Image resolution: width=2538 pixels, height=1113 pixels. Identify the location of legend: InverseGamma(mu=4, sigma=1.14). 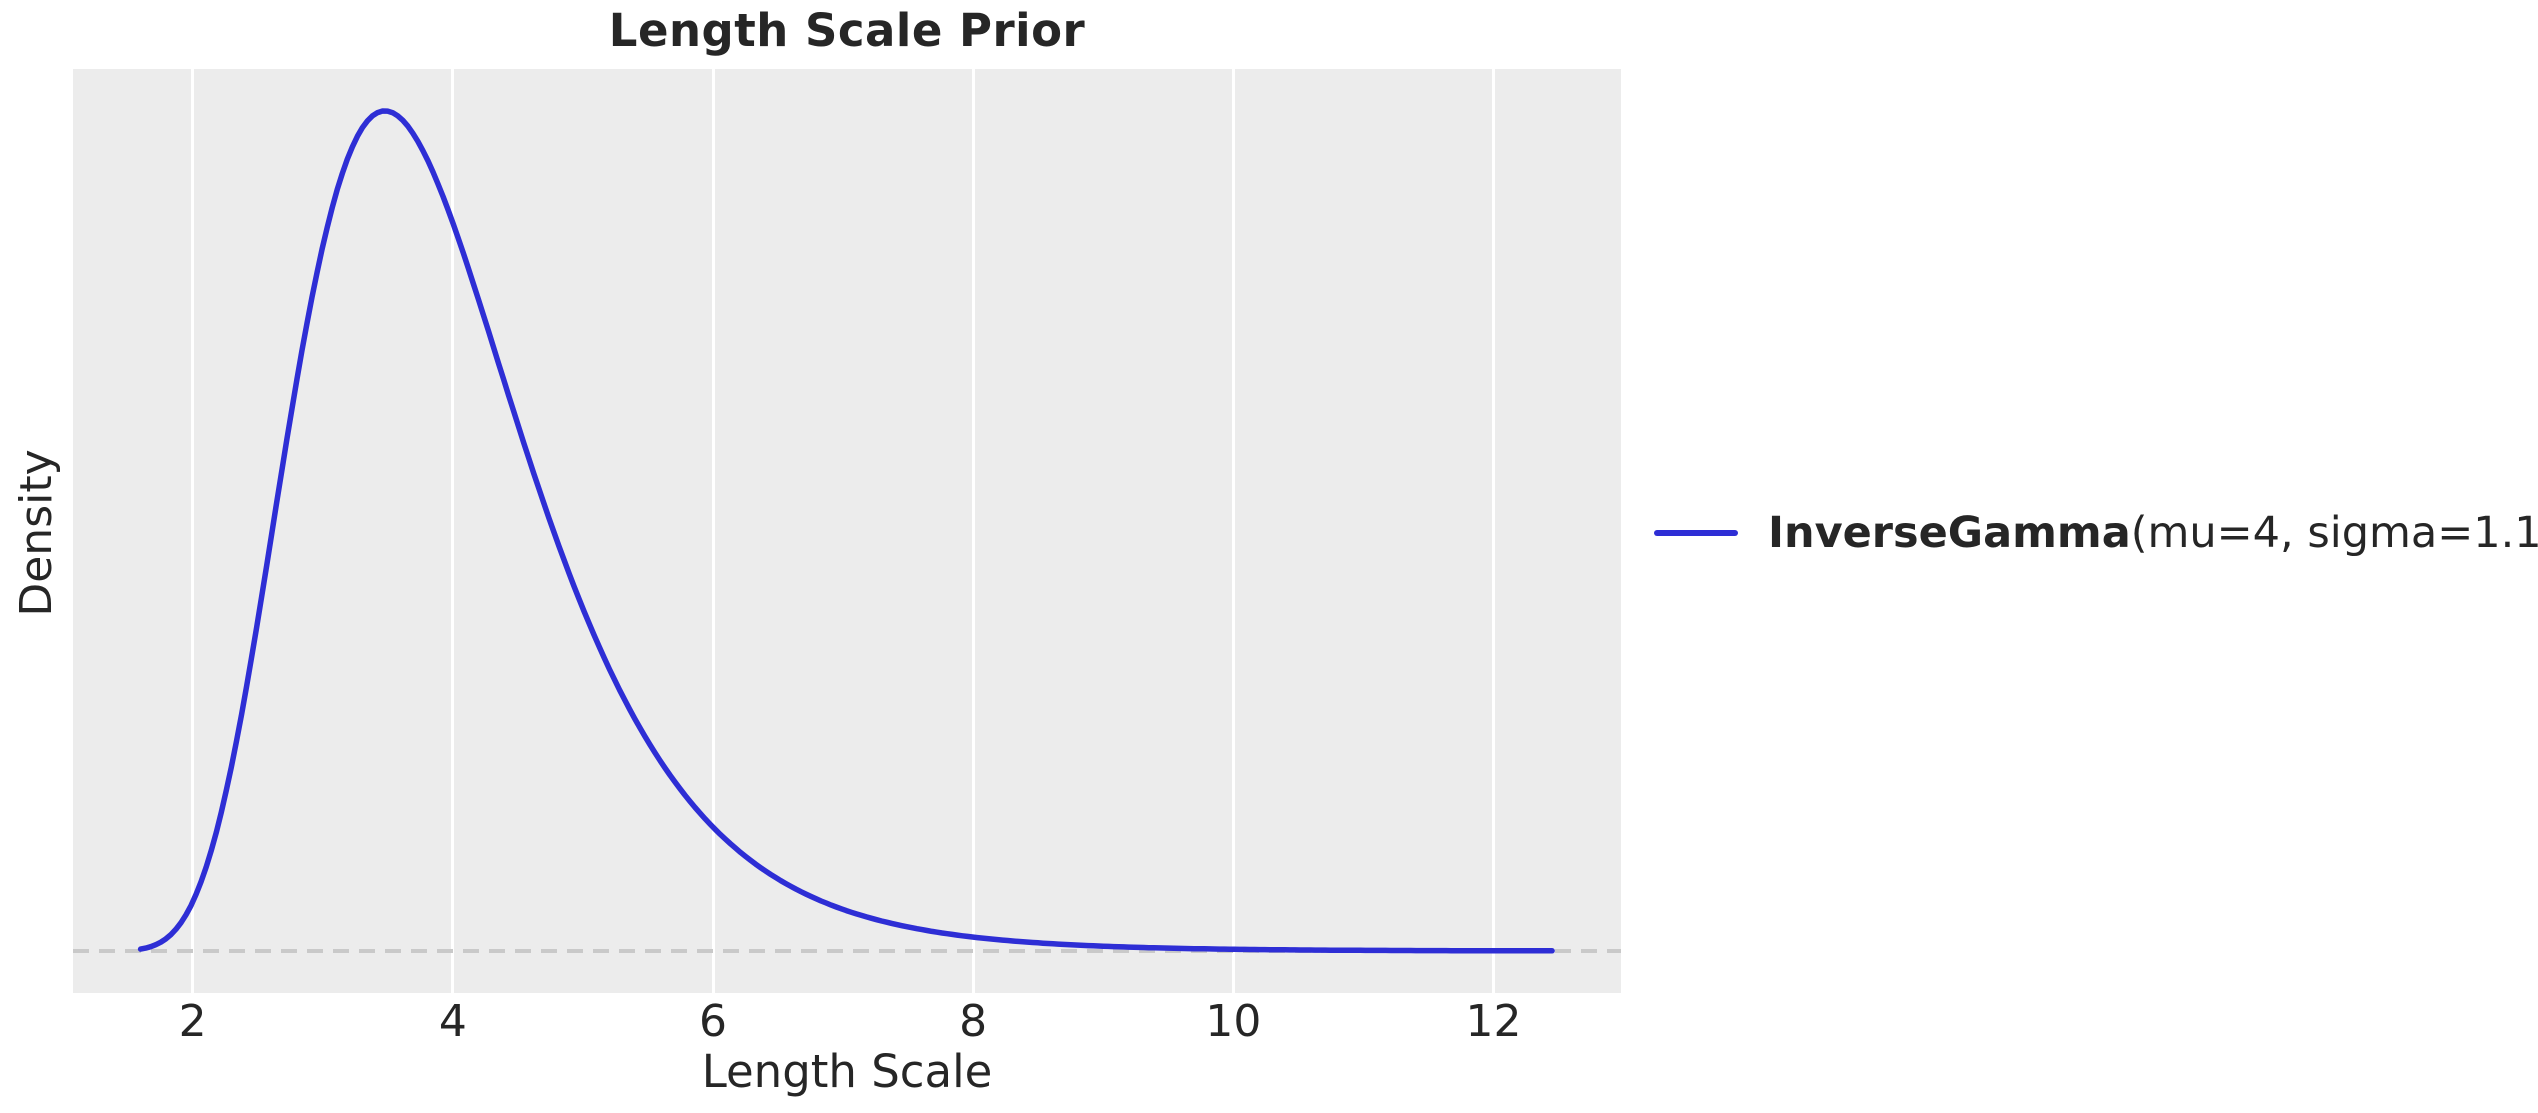
(2096, 533).